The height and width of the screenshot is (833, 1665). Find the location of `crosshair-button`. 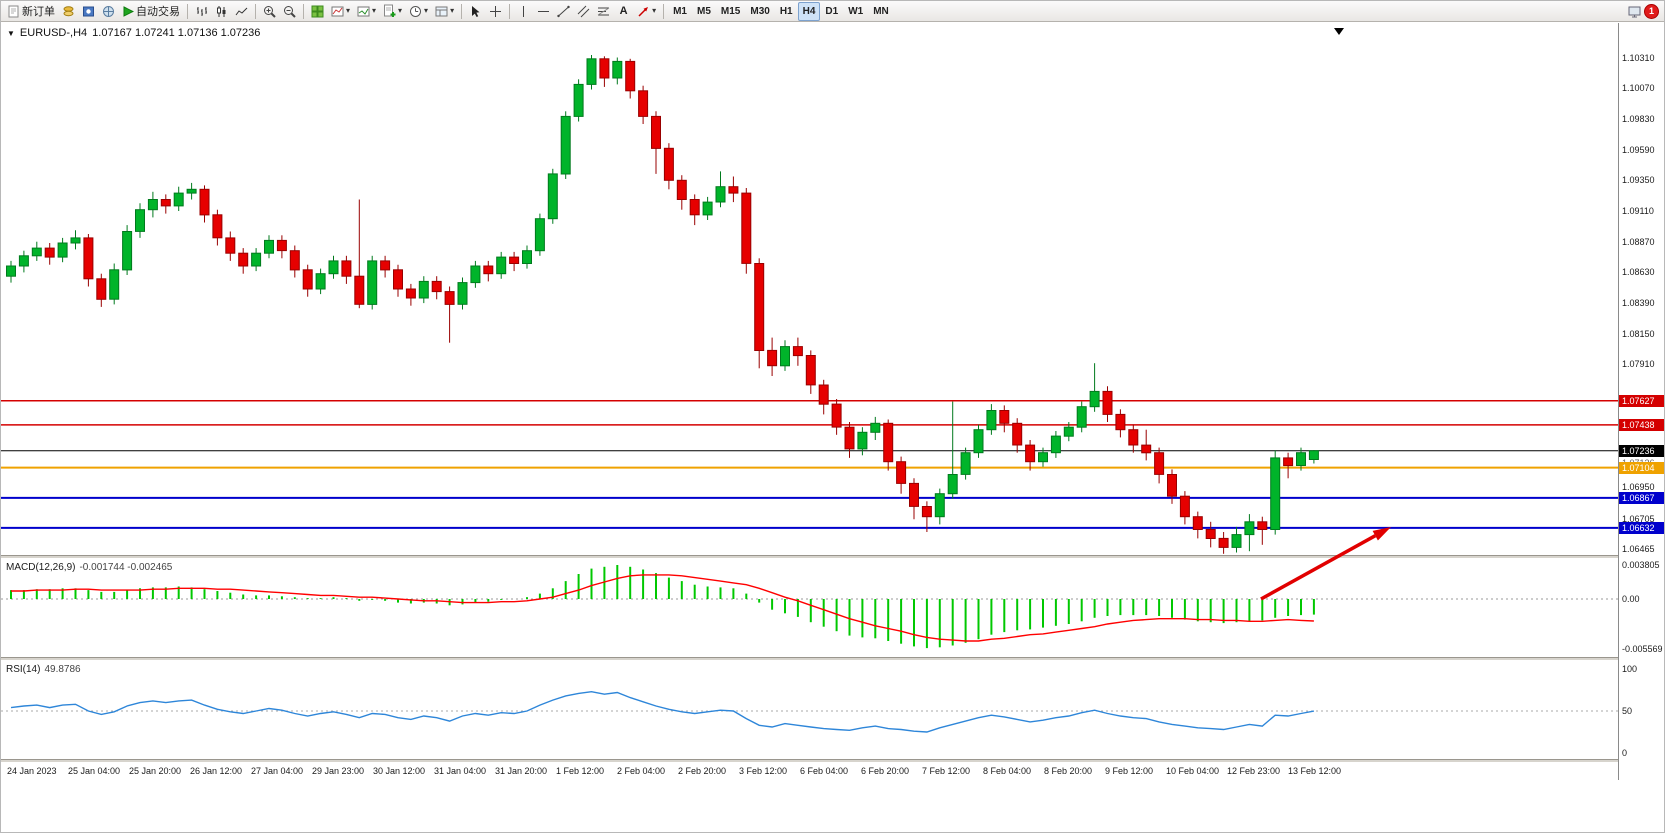

crosshair-button is located at coordinates (495, 11).